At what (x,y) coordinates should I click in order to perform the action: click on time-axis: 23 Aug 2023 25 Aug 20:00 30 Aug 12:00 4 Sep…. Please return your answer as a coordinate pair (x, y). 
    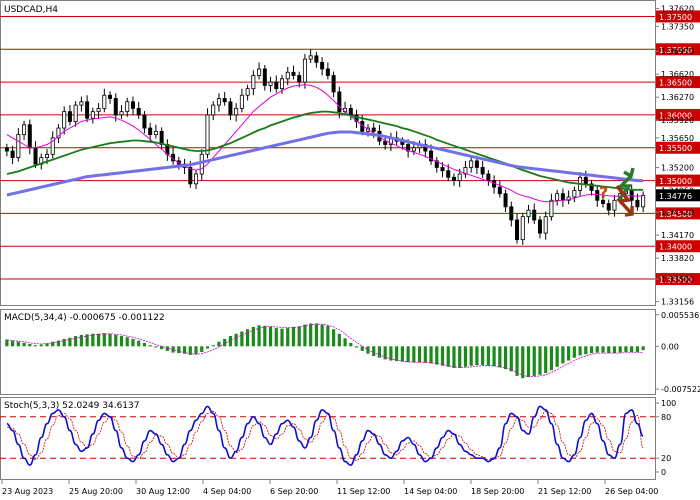
    Looking at the image, I should click on (329, 488).